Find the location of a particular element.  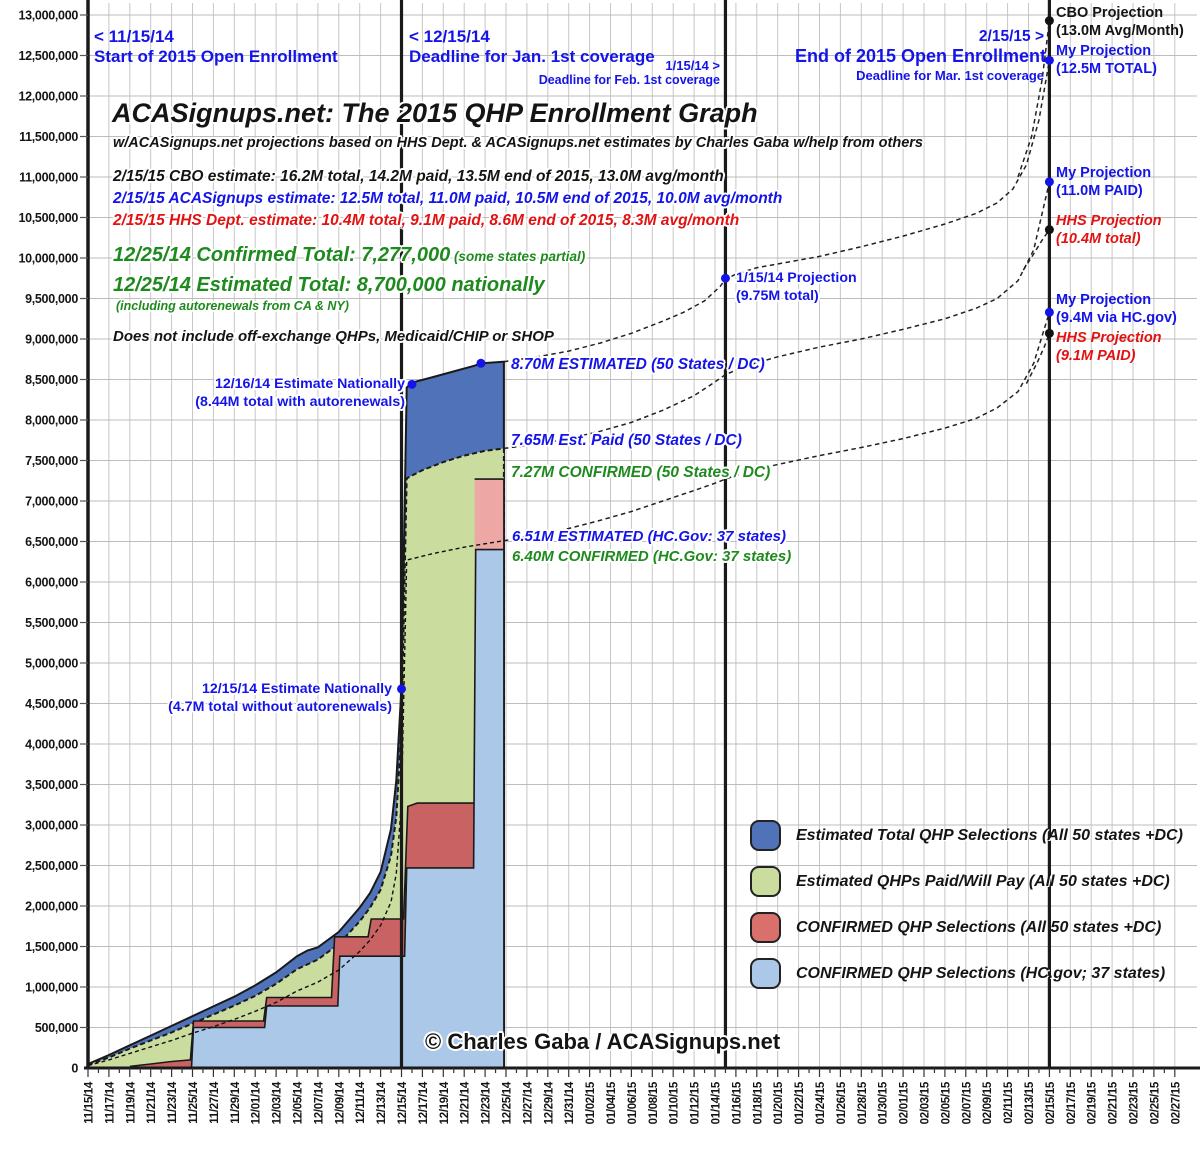

x-tick-label: 12/03/14 is located at coordinates (278, 1102).